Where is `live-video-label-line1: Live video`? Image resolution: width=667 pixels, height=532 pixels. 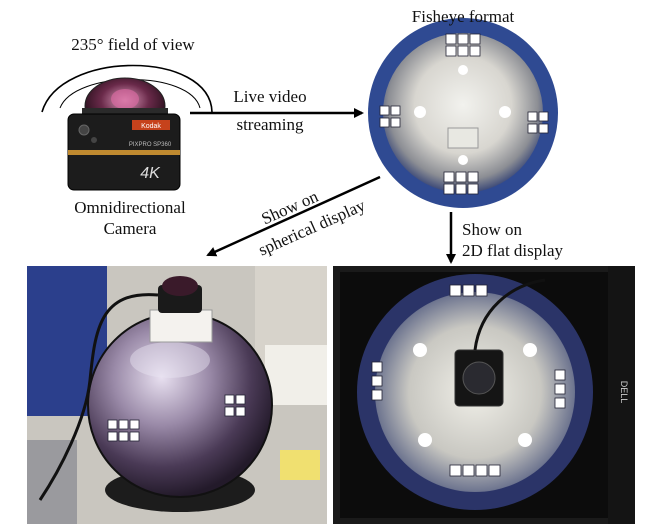
live-video-label-line1: Live video is located at coordinates (270, 96).